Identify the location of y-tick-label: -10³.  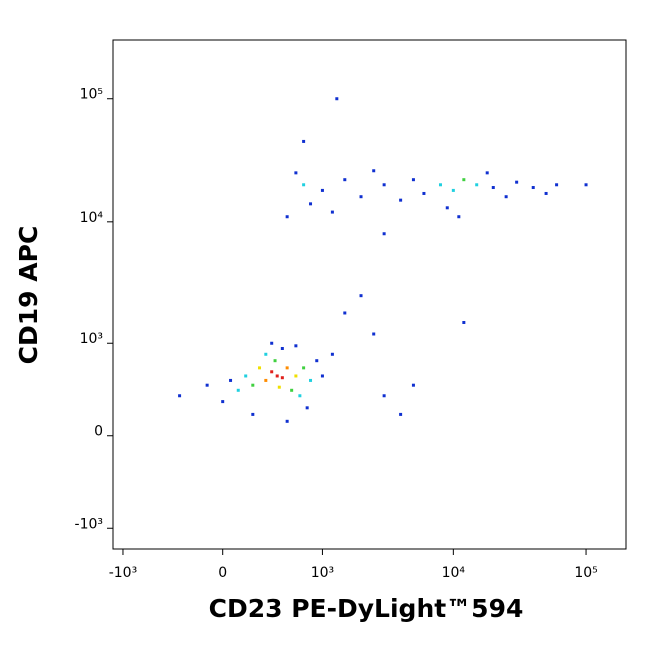
(89, 524).